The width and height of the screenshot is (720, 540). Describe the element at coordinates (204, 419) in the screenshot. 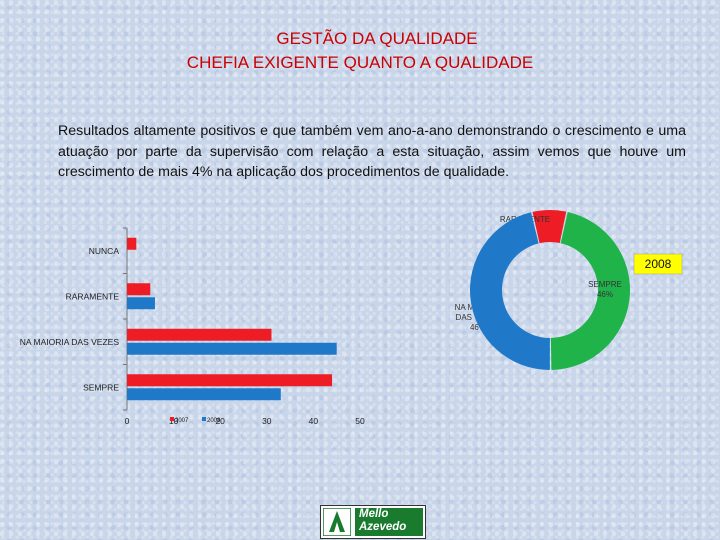

I see `legend-swatch-2008` at that location.